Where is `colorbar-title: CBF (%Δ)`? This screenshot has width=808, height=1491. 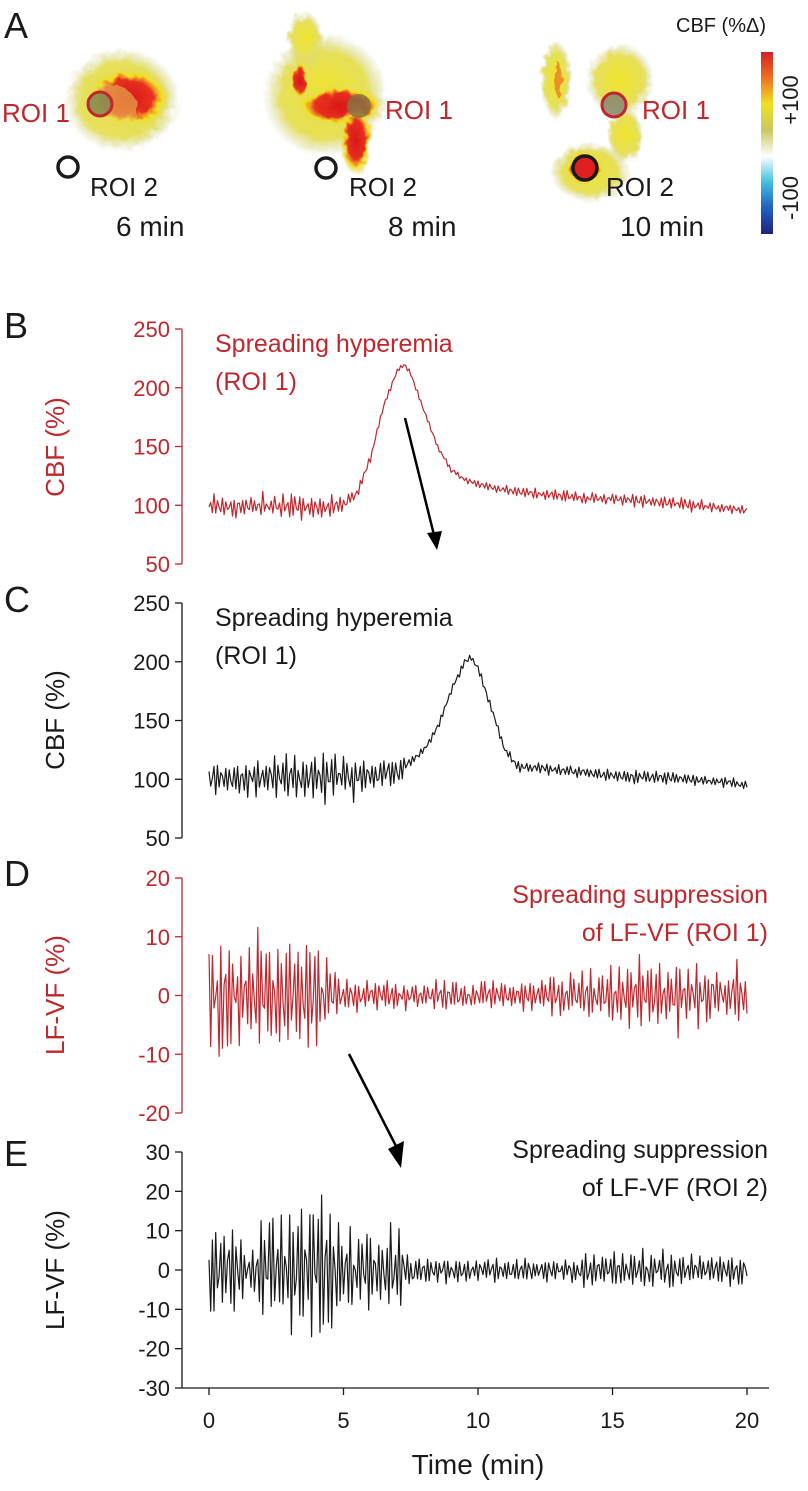 colorbar-title: CBF (%Δ) is located at coordinates (721, 26).